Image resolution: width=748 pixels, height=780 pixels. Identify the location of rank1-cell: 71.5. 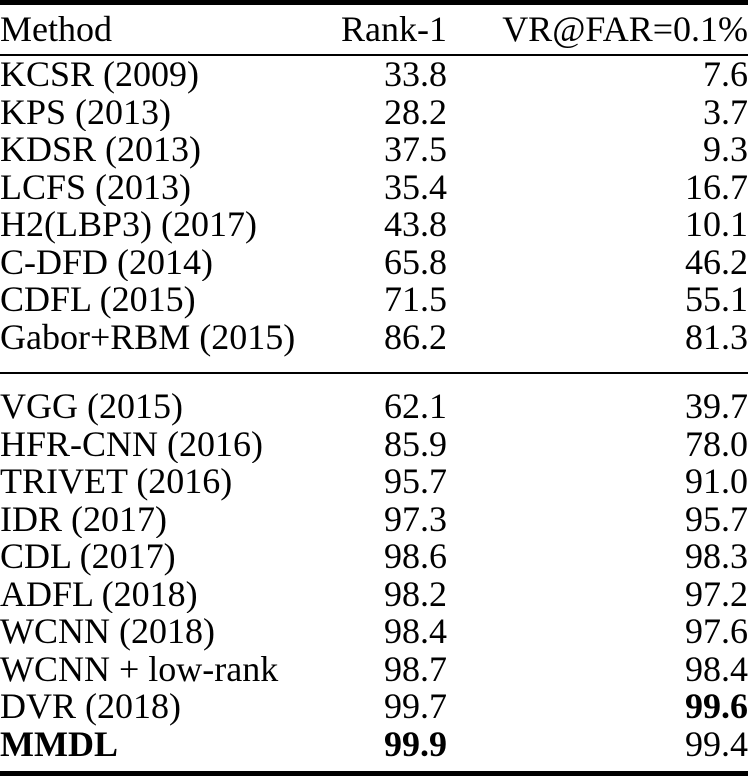
(415, 300).